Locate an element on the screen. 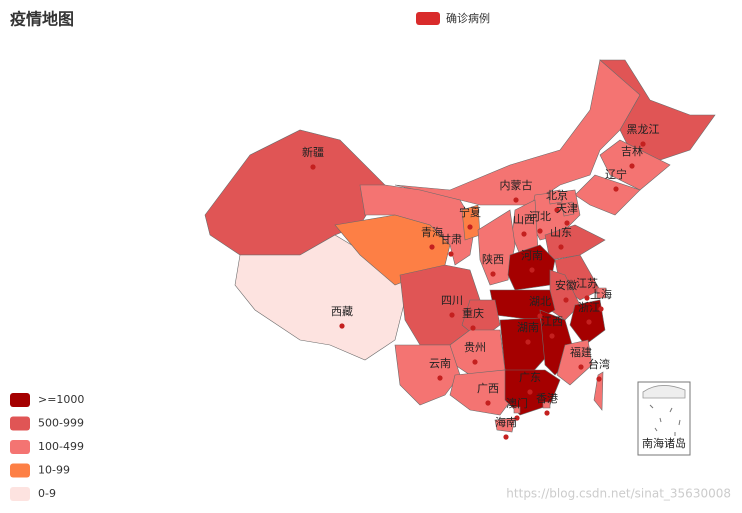  inset-label: 南海诸岛 is located at coordinates (664, 443).